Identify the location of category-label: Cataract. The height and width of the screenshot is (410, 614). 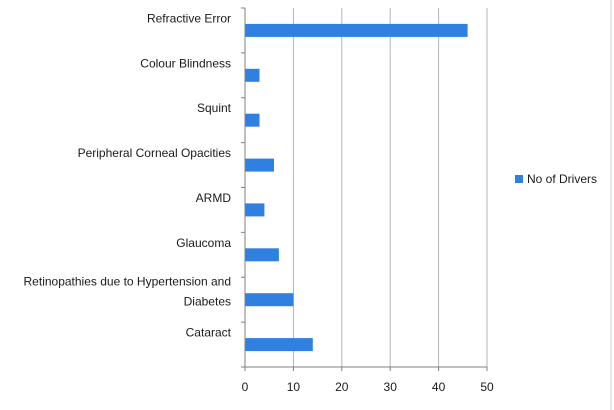
(209, 333).